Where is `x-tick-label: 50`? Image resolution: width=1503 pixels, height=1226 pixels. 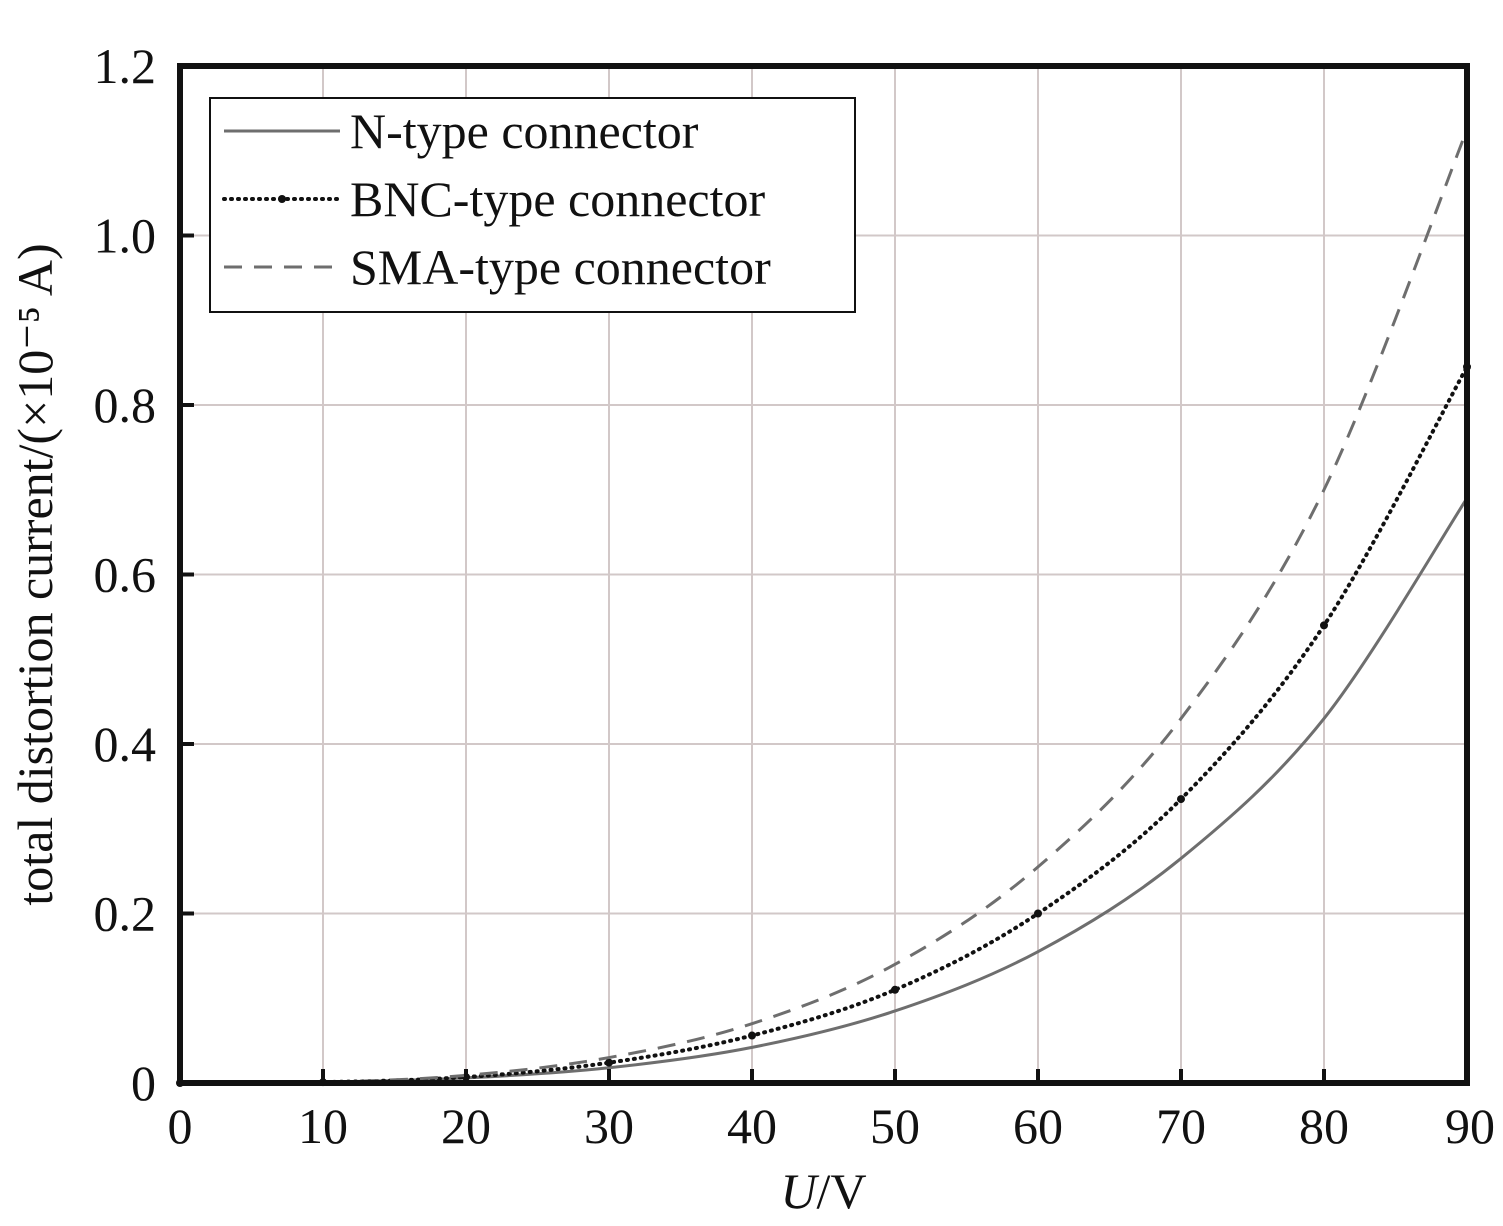
x-tick-label: 50 is located at coordinates (895, 1126).